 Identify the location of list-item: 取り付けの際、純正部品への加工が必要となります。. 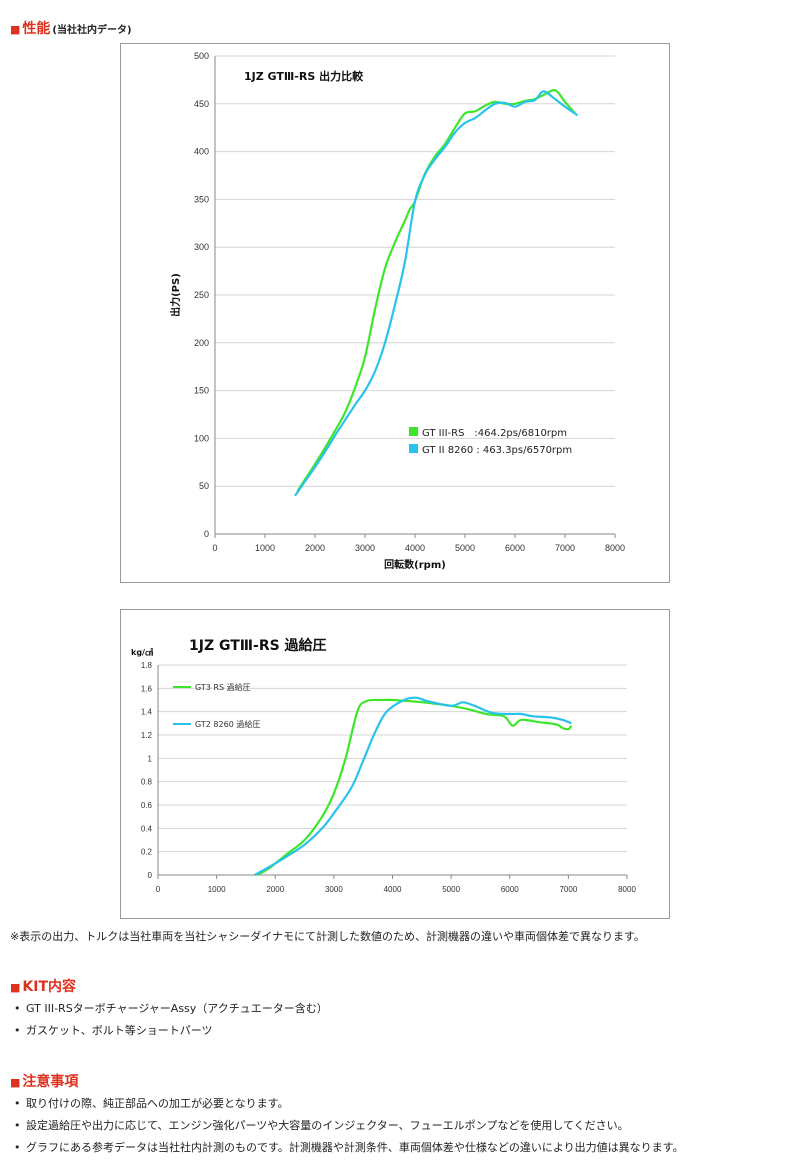
(347, 1104).